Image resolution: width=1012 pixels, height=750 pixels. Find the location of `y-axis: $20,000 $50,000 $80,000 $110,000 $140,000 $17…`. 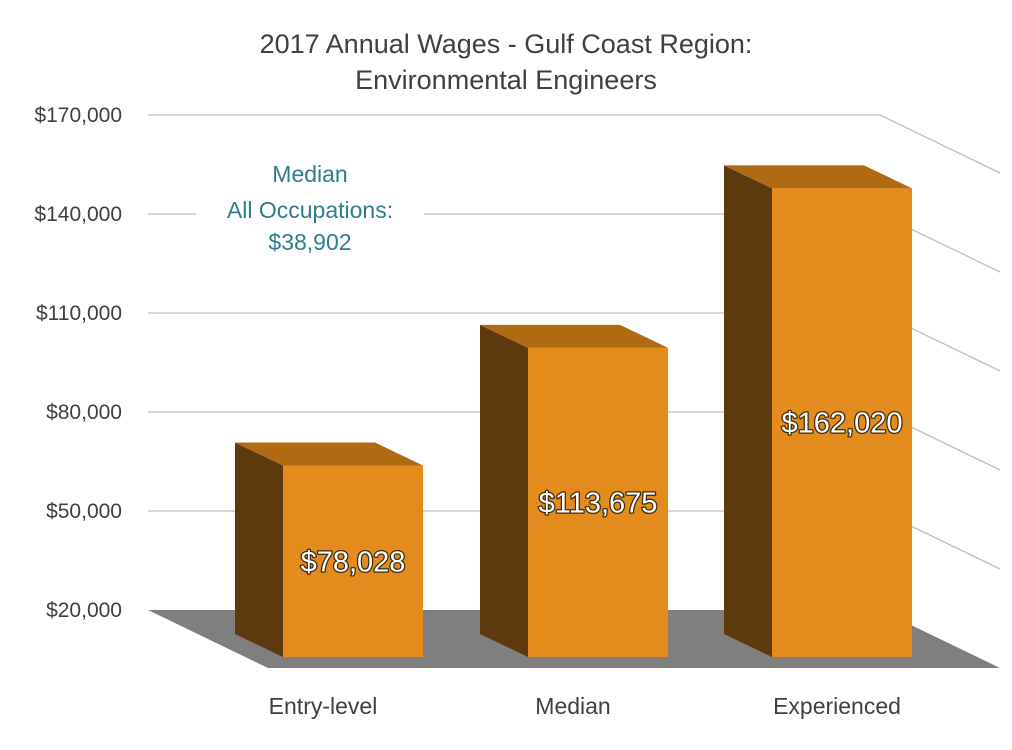

y-axis: $20,000 $50,000 $80,000 $110,000 $140,000 $17… is located at coordinates (78, 363).